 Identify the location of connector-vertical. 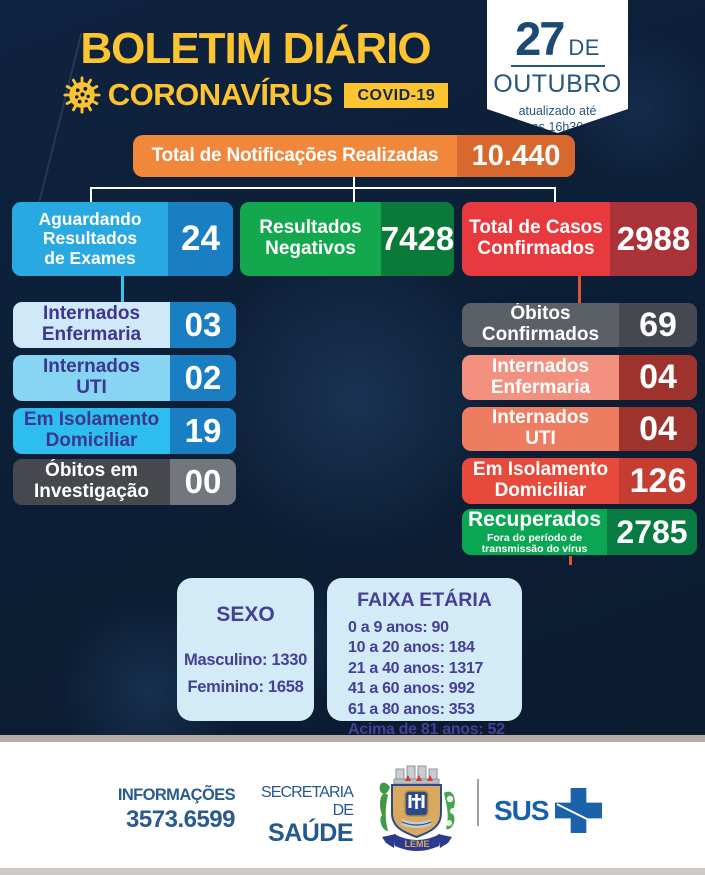
(354, 182).